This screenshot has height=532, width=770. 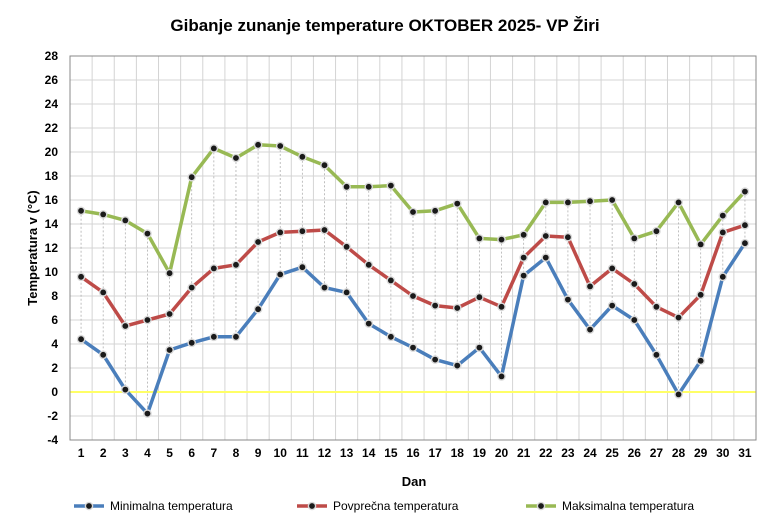 What do you see at coordinates (325, 453) in the screenshot?
I see `x-tick-label: 12` at bounding box center [325, 453].